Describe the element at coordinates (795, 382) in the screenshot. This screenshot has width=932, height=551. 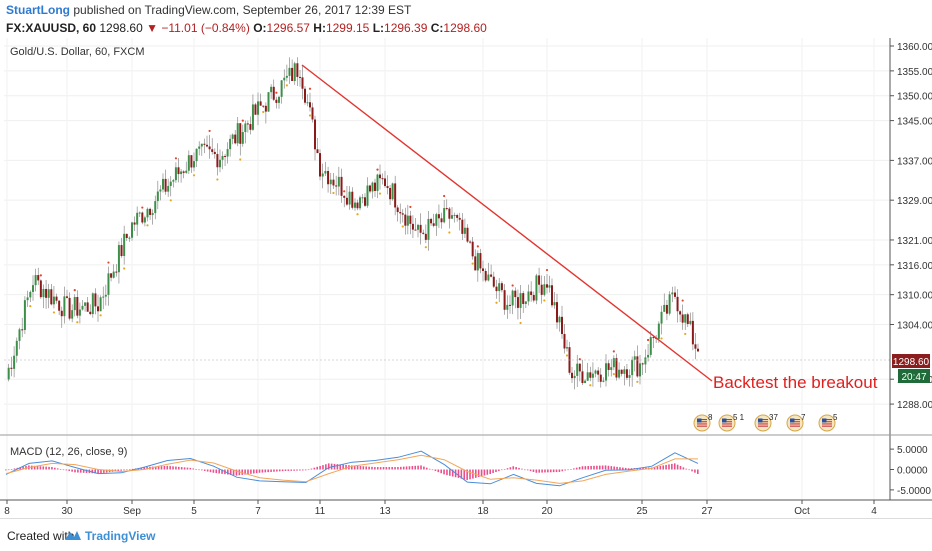
I see `trendline-annotation: Backtest the breakout` at that location.